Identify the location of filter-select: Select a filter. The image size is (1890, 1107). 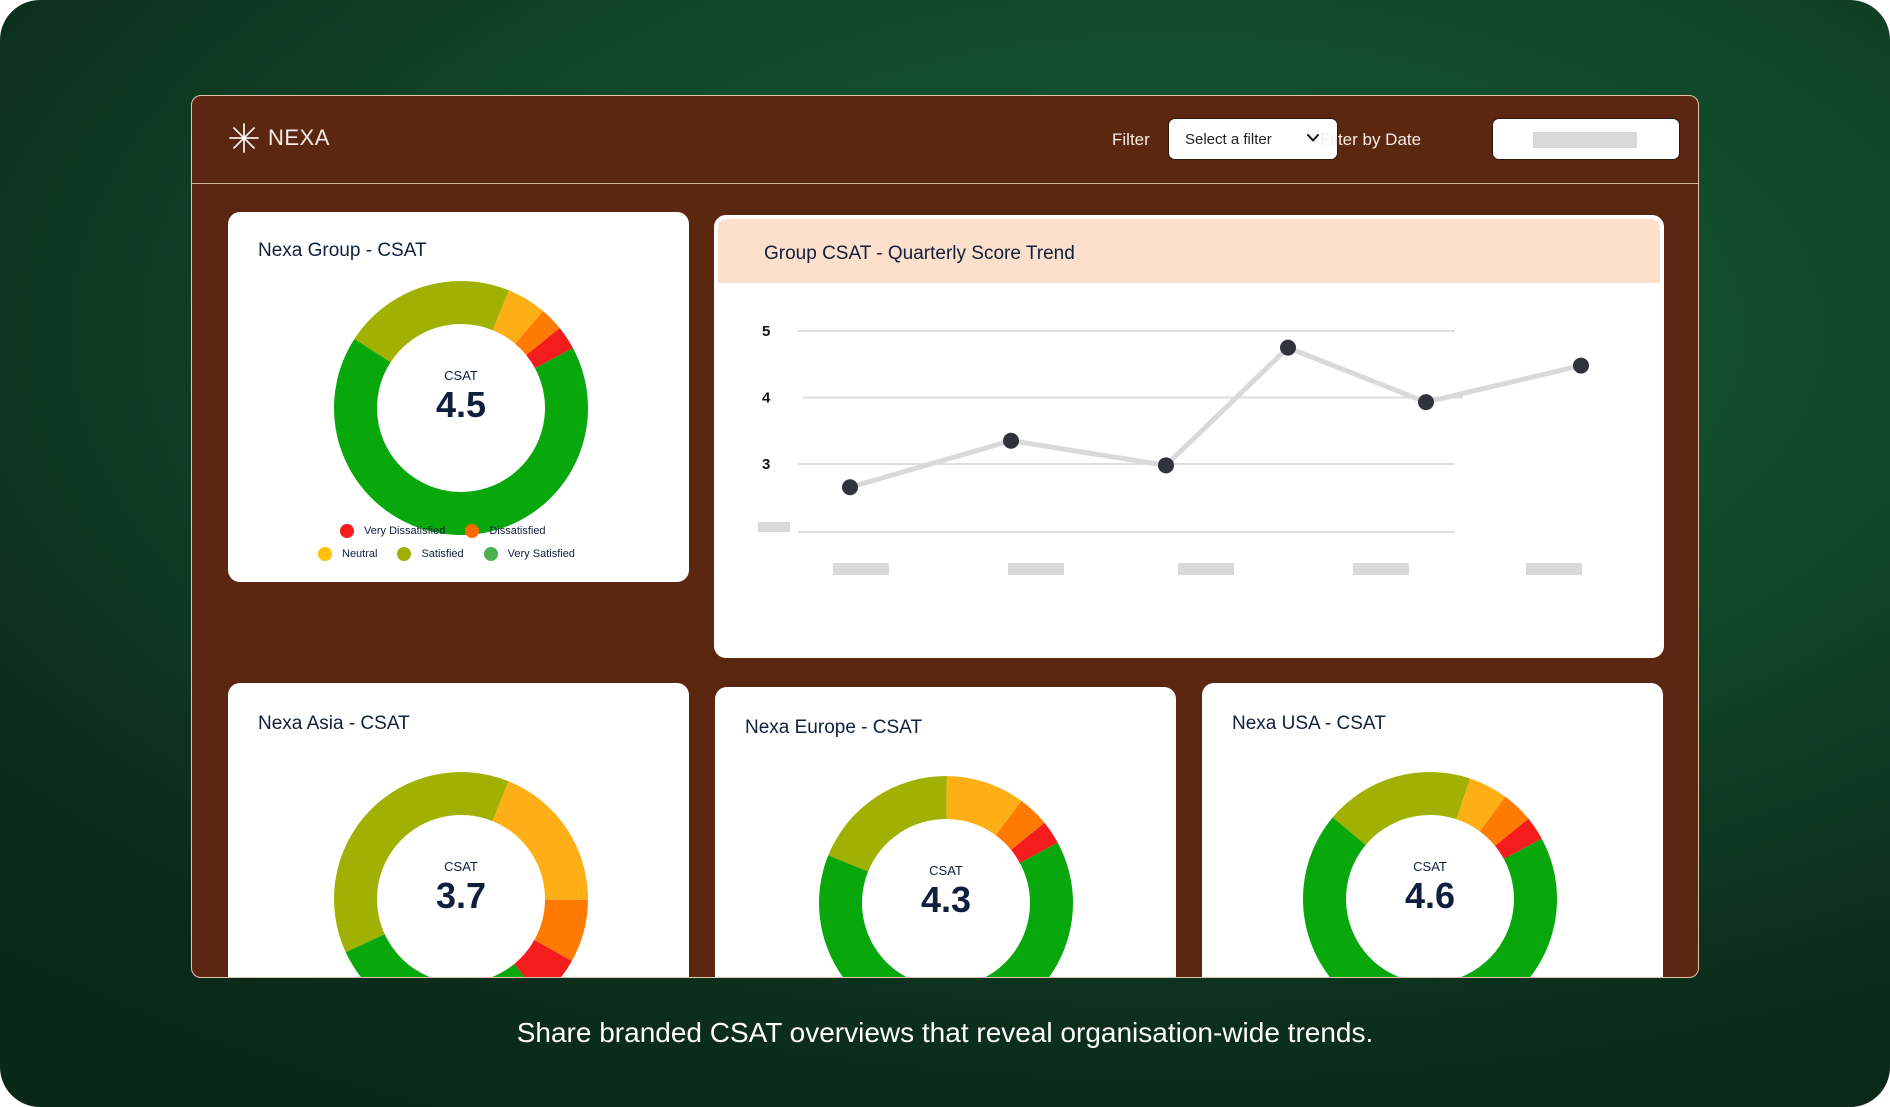
(1253, 139).